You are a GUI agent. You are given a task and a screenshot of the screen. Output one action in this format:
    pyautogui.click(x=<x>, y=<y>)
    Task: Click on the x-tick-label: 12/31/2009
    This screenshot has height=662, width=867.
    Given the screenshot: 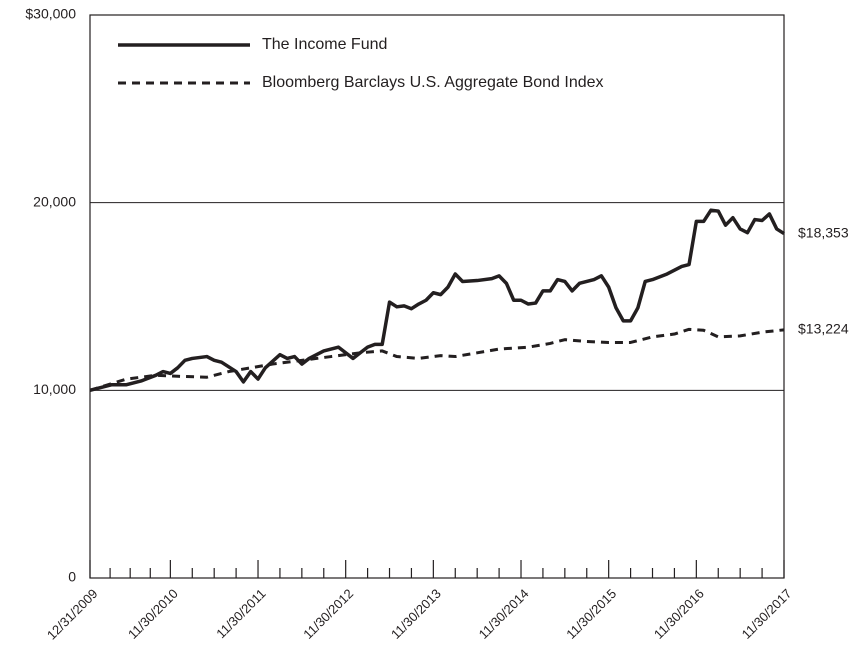 What is the action you would take?
    pyautogui.click(x=72, y=614)
    